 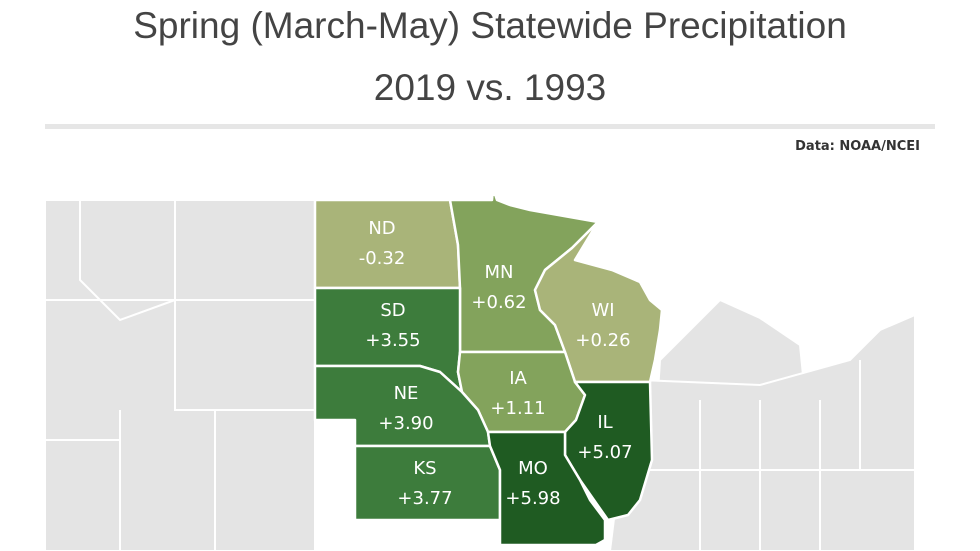 I want to click on state-mo, so click(x=546, y=488).